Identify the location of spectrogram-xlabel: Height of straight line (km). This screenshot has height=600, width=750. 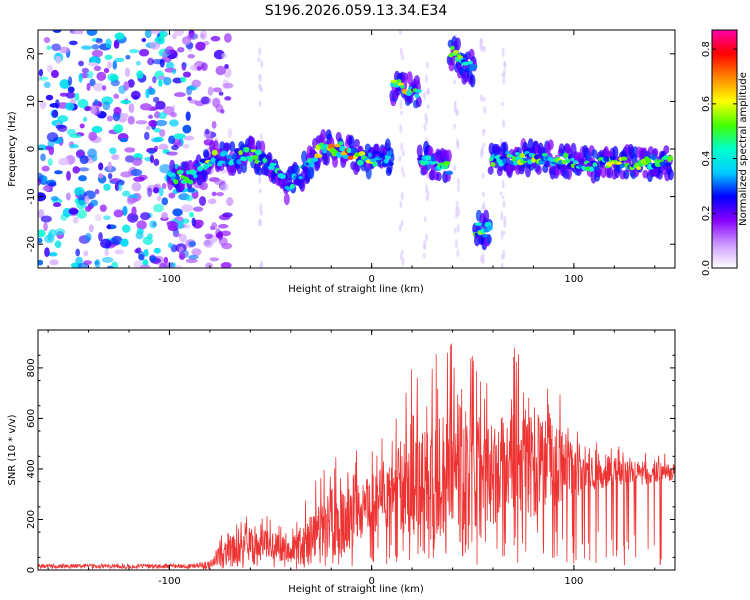
(356, 289).